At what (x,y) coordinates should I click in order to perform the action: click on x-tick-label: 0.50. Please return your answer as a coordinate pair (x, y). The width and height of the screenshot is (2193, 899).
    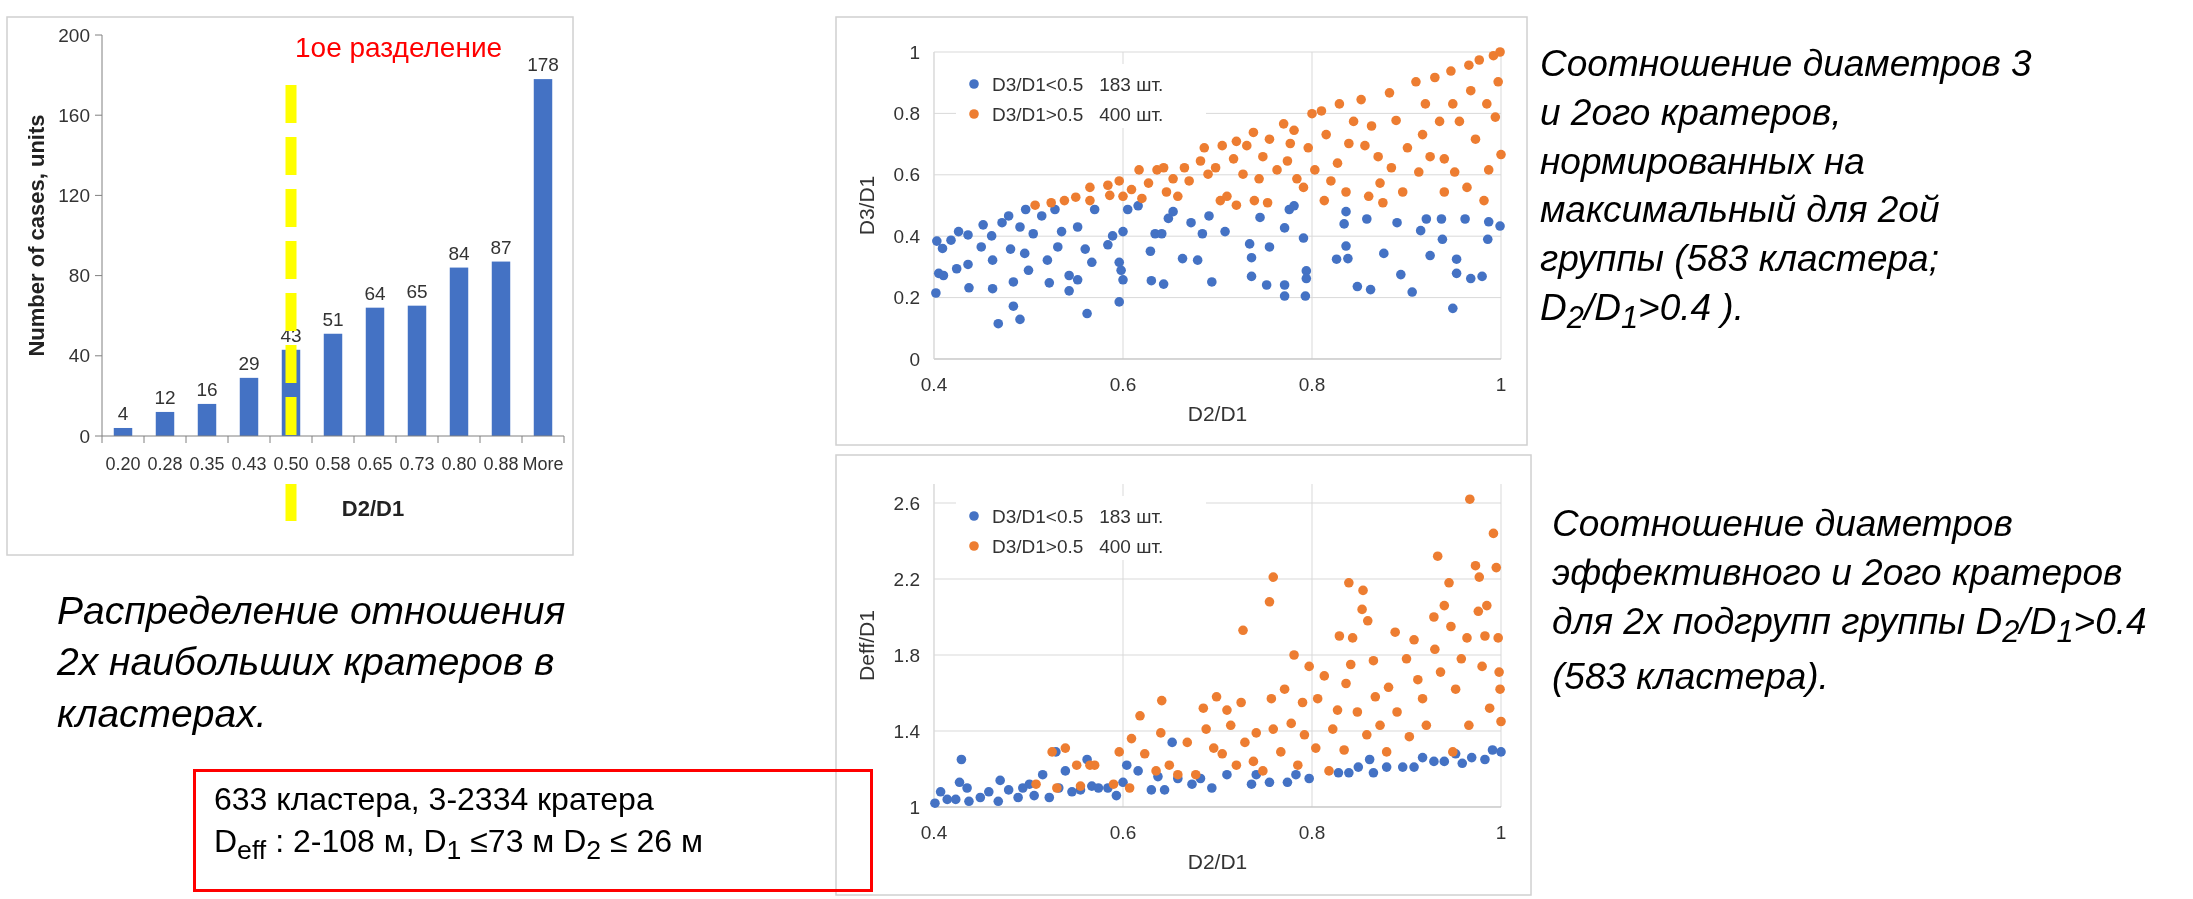
    Looking at the image, I should click on (291, 464).